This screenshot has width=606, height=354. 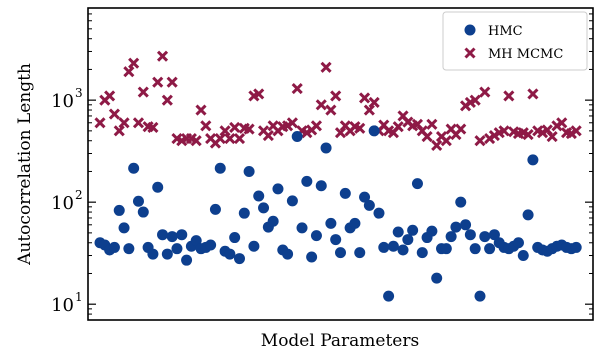 What do you see at coordinates (515, 41) in the screenshot?
I see `legend-box` at bounding box center [515, 41].